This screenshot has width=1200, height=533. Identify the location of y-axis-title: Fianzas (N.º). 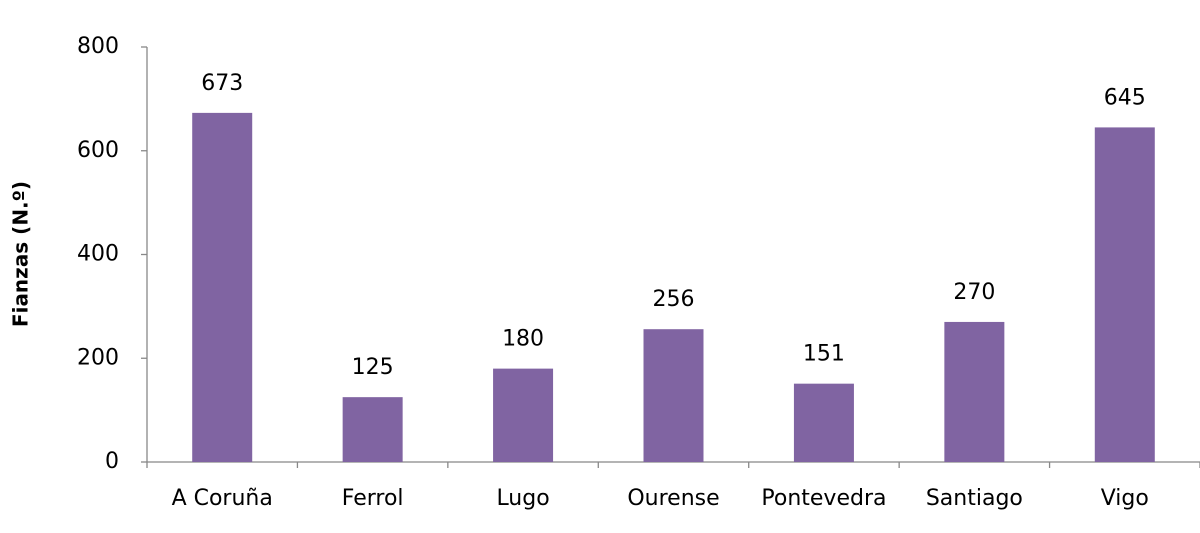
(21, 254).